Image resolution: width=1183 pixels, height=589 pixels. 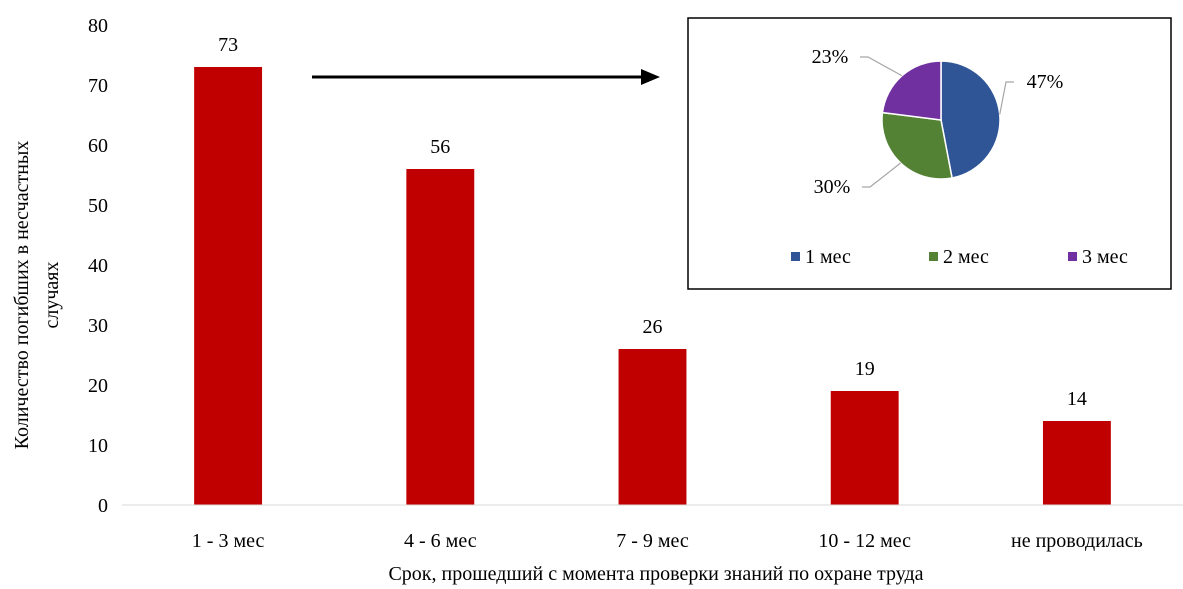 I want to click on bar-value-label-4: 14, so click(x=1077, y=399).